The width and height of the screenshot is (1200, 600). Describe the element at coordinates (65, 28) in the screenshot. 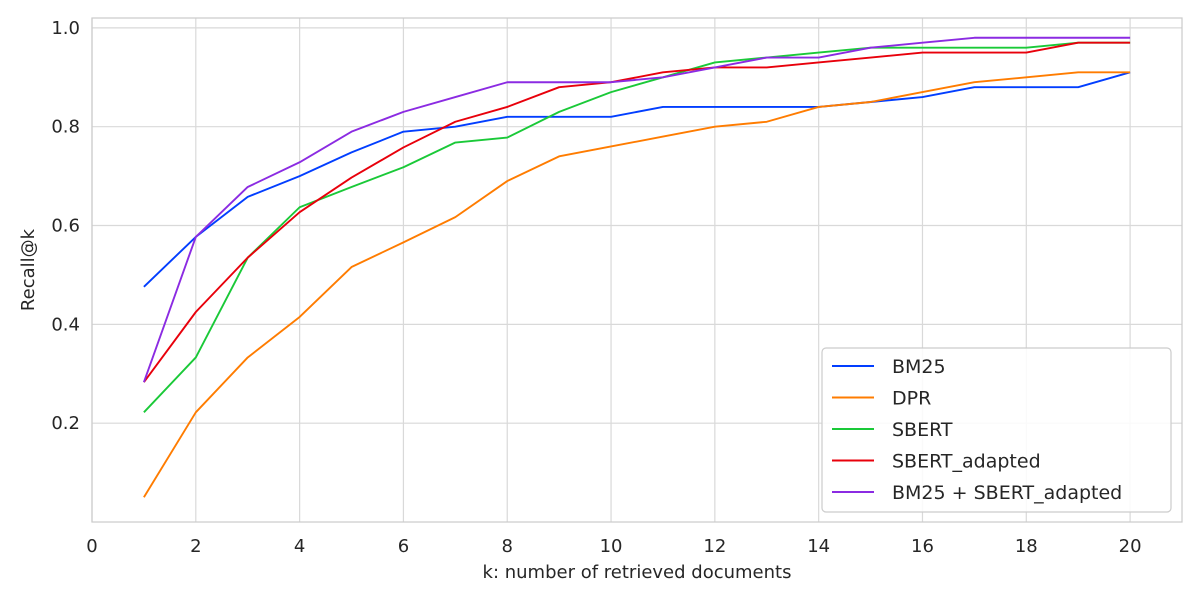

I see `y-tick-label: 1.0` at that location.